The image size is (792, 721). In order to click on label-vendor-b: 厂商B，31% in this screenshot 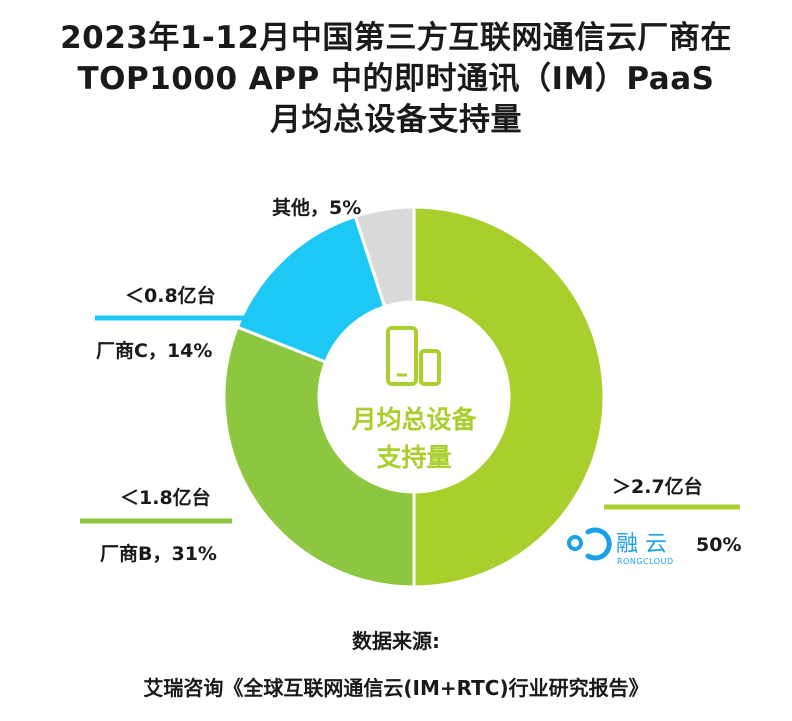, I will do `click(158, 553)`.